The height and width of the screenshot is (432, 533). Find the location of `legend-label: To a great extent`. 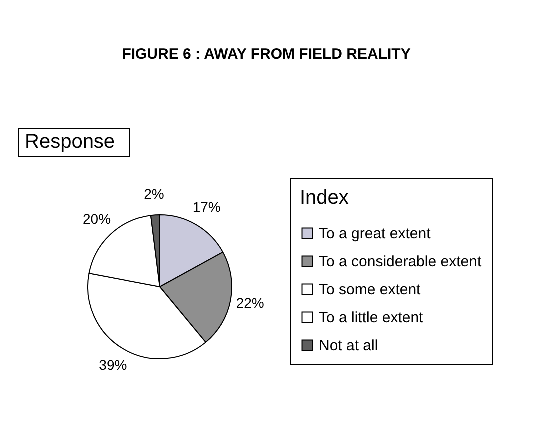

legend-label: To a great extent is located at coordinates (375, 234).